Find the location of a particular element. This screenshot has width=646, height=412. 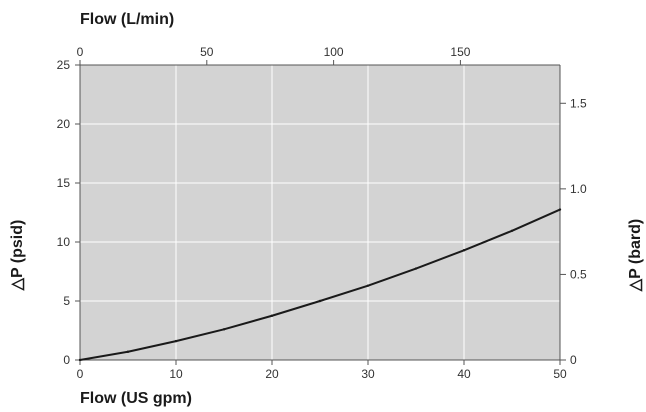

x-top-axis-title: Flow (L/min) is located at coordinates (127, 19).